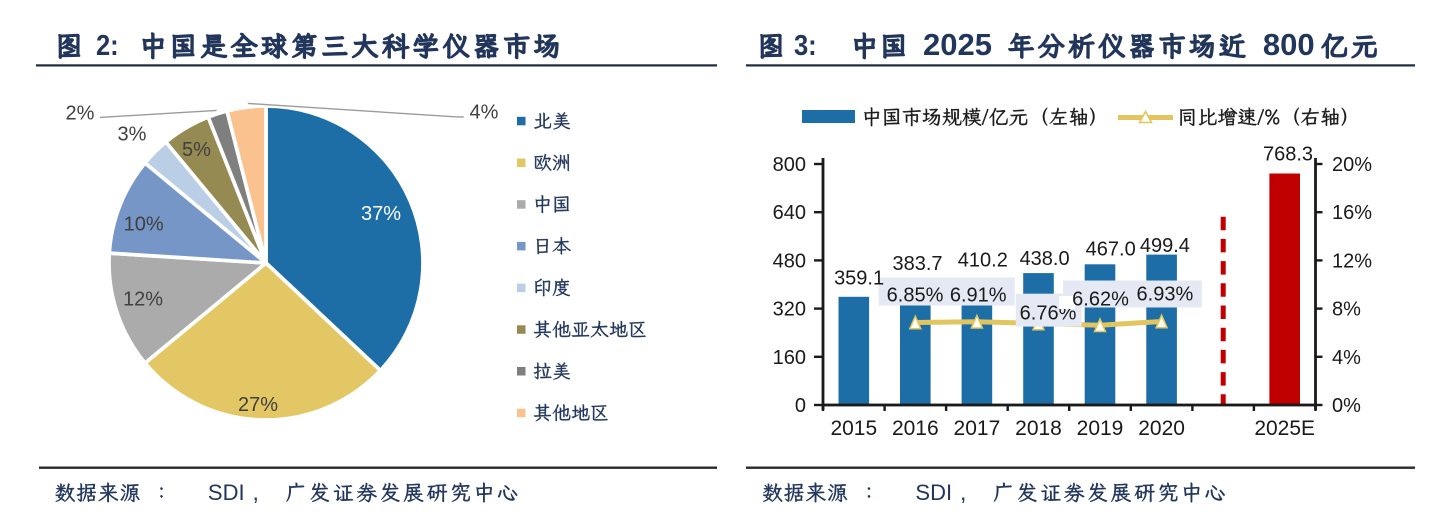 The width and height of the screenshot is (1440, 532). Describe the element at coordinates (917, 264) in the screenshot. I see `svg-text: 383.7` at that location.